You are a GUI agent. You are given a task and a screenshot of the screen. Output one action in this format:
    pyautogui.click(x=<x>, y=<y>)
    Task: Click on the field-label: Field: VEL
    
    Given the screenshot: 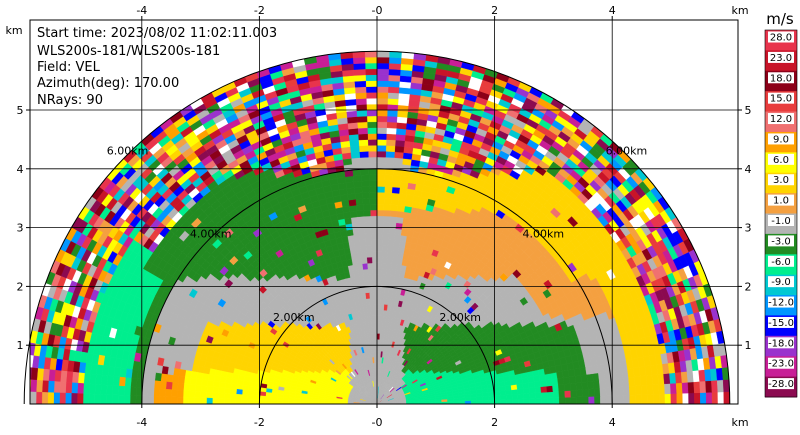 What is the action you would take?
    pyautogui.click(x=68, y=67)
    